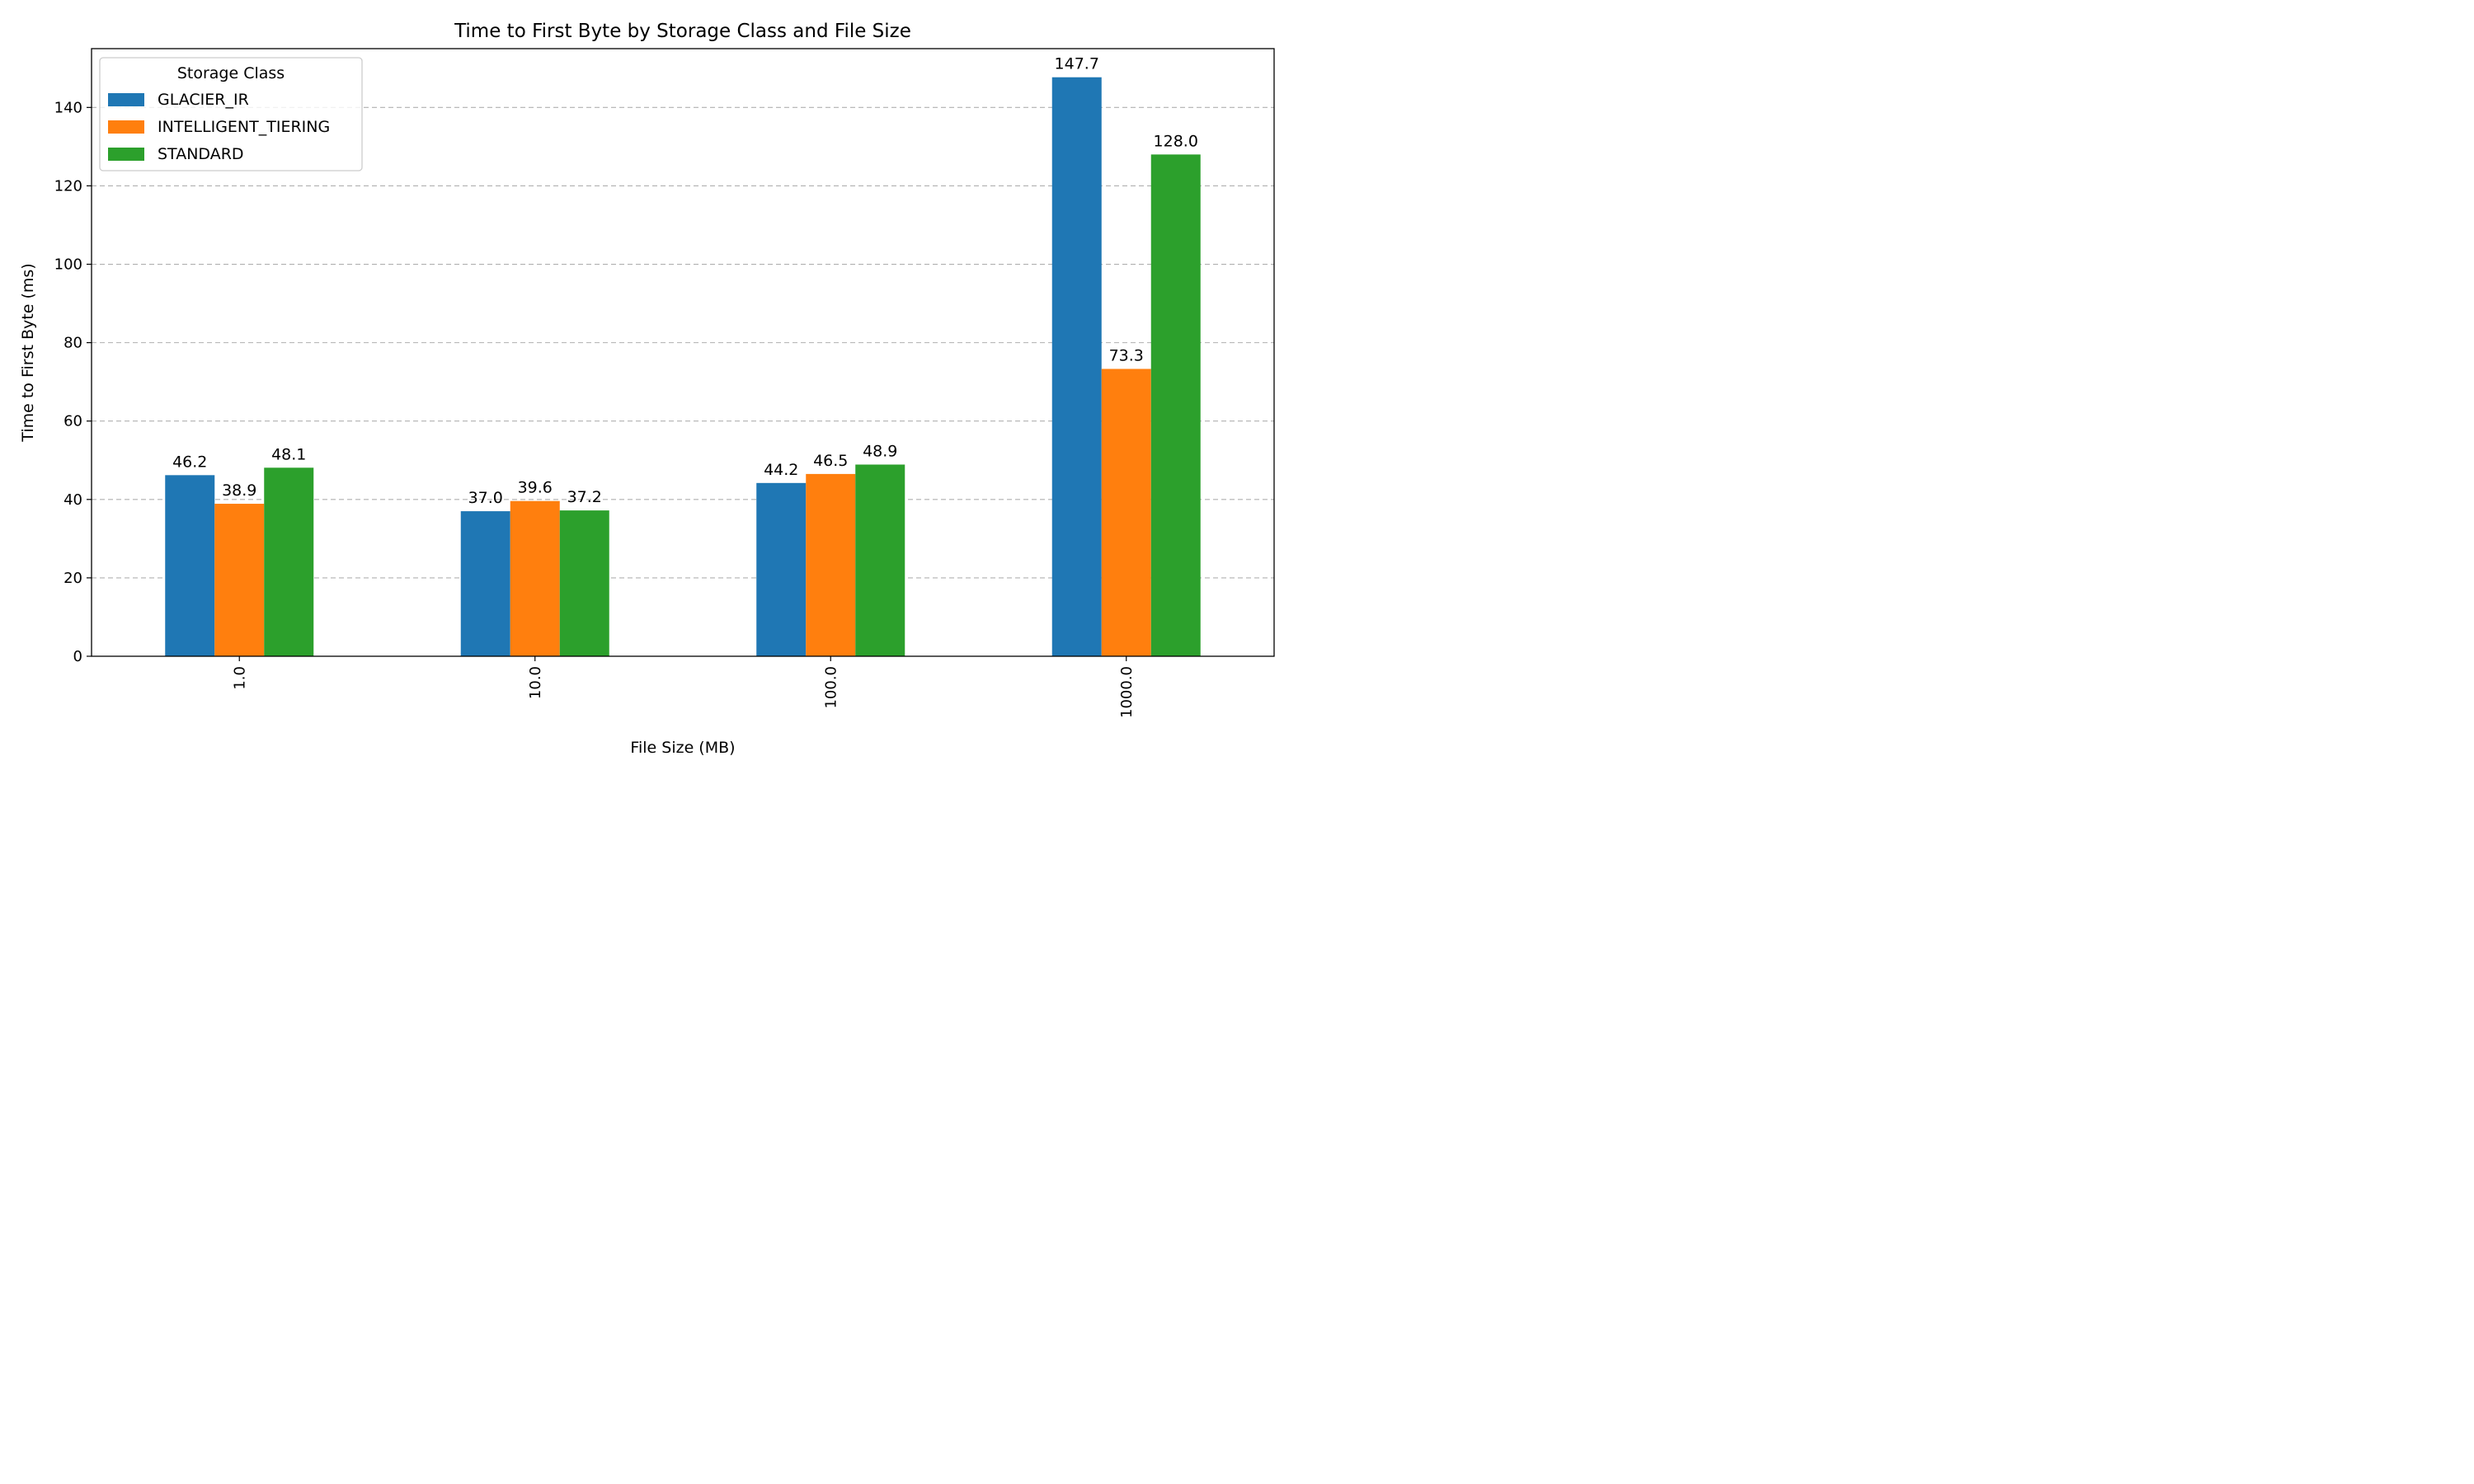  What do you see at coordinates (68, 186) in the screenshot?
I see `y-tick-label: 120` at bounding box center [68, 186].